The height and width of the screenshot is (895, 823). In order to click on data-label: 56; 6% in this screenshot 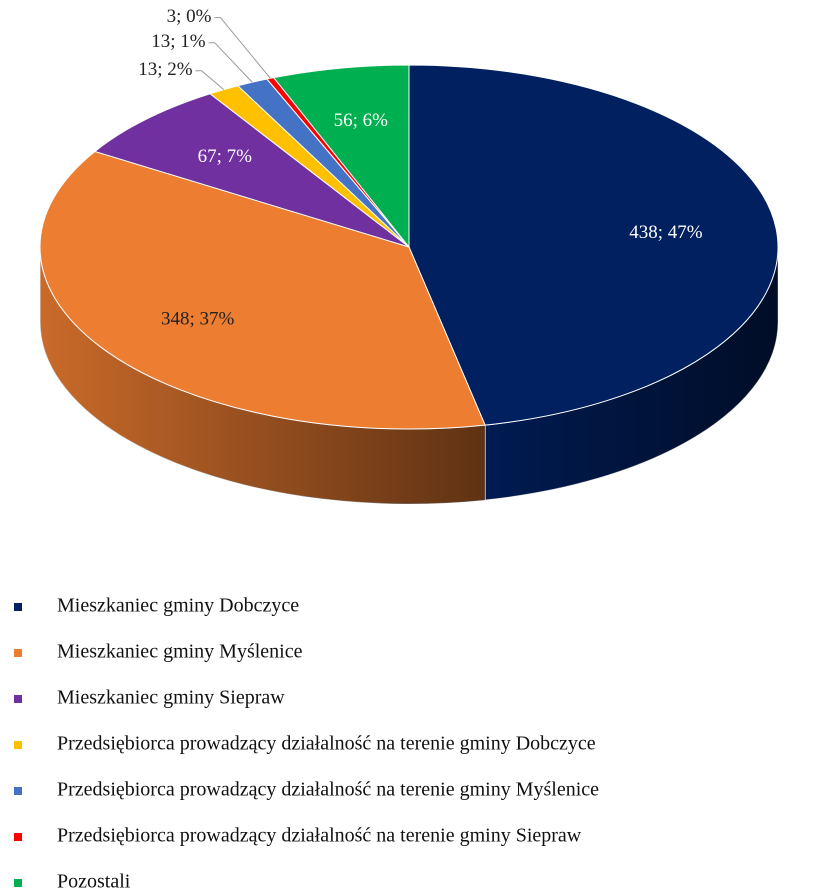, I will do `click(361, 120)`.